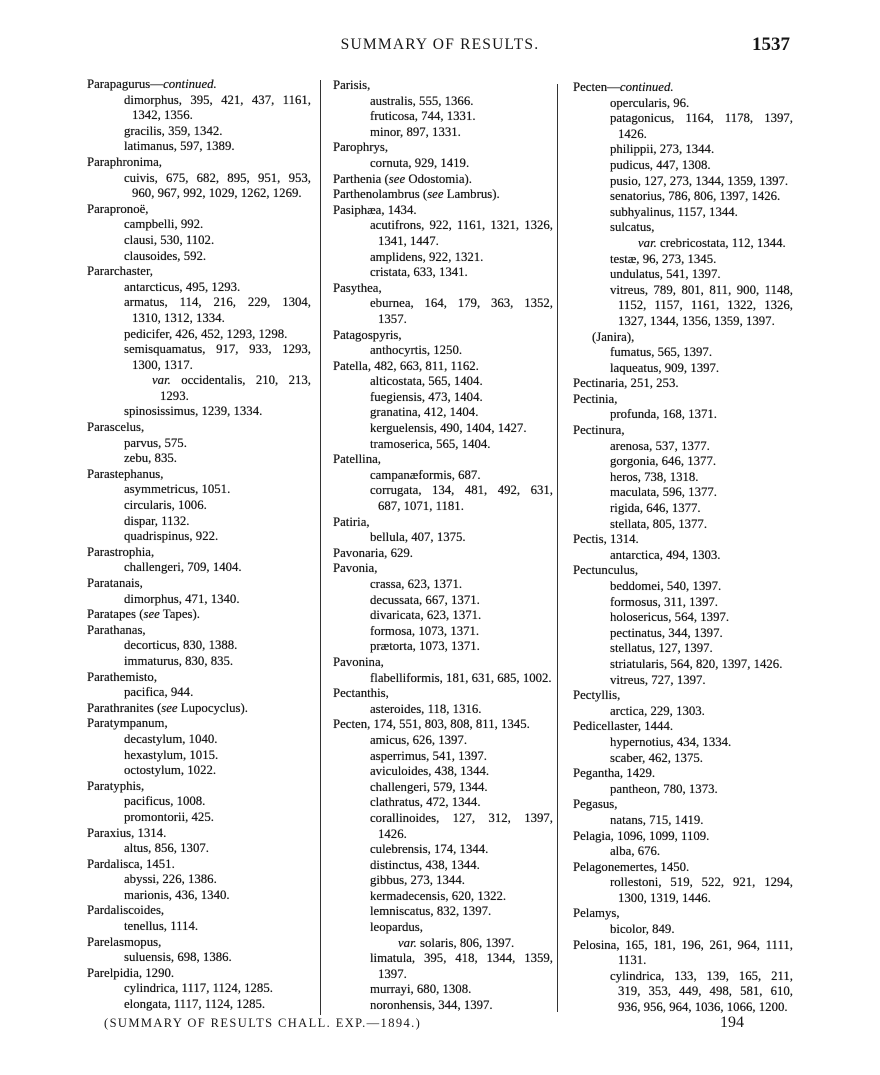  I want to click on entry-text: Patellina,, so click(357, 459).